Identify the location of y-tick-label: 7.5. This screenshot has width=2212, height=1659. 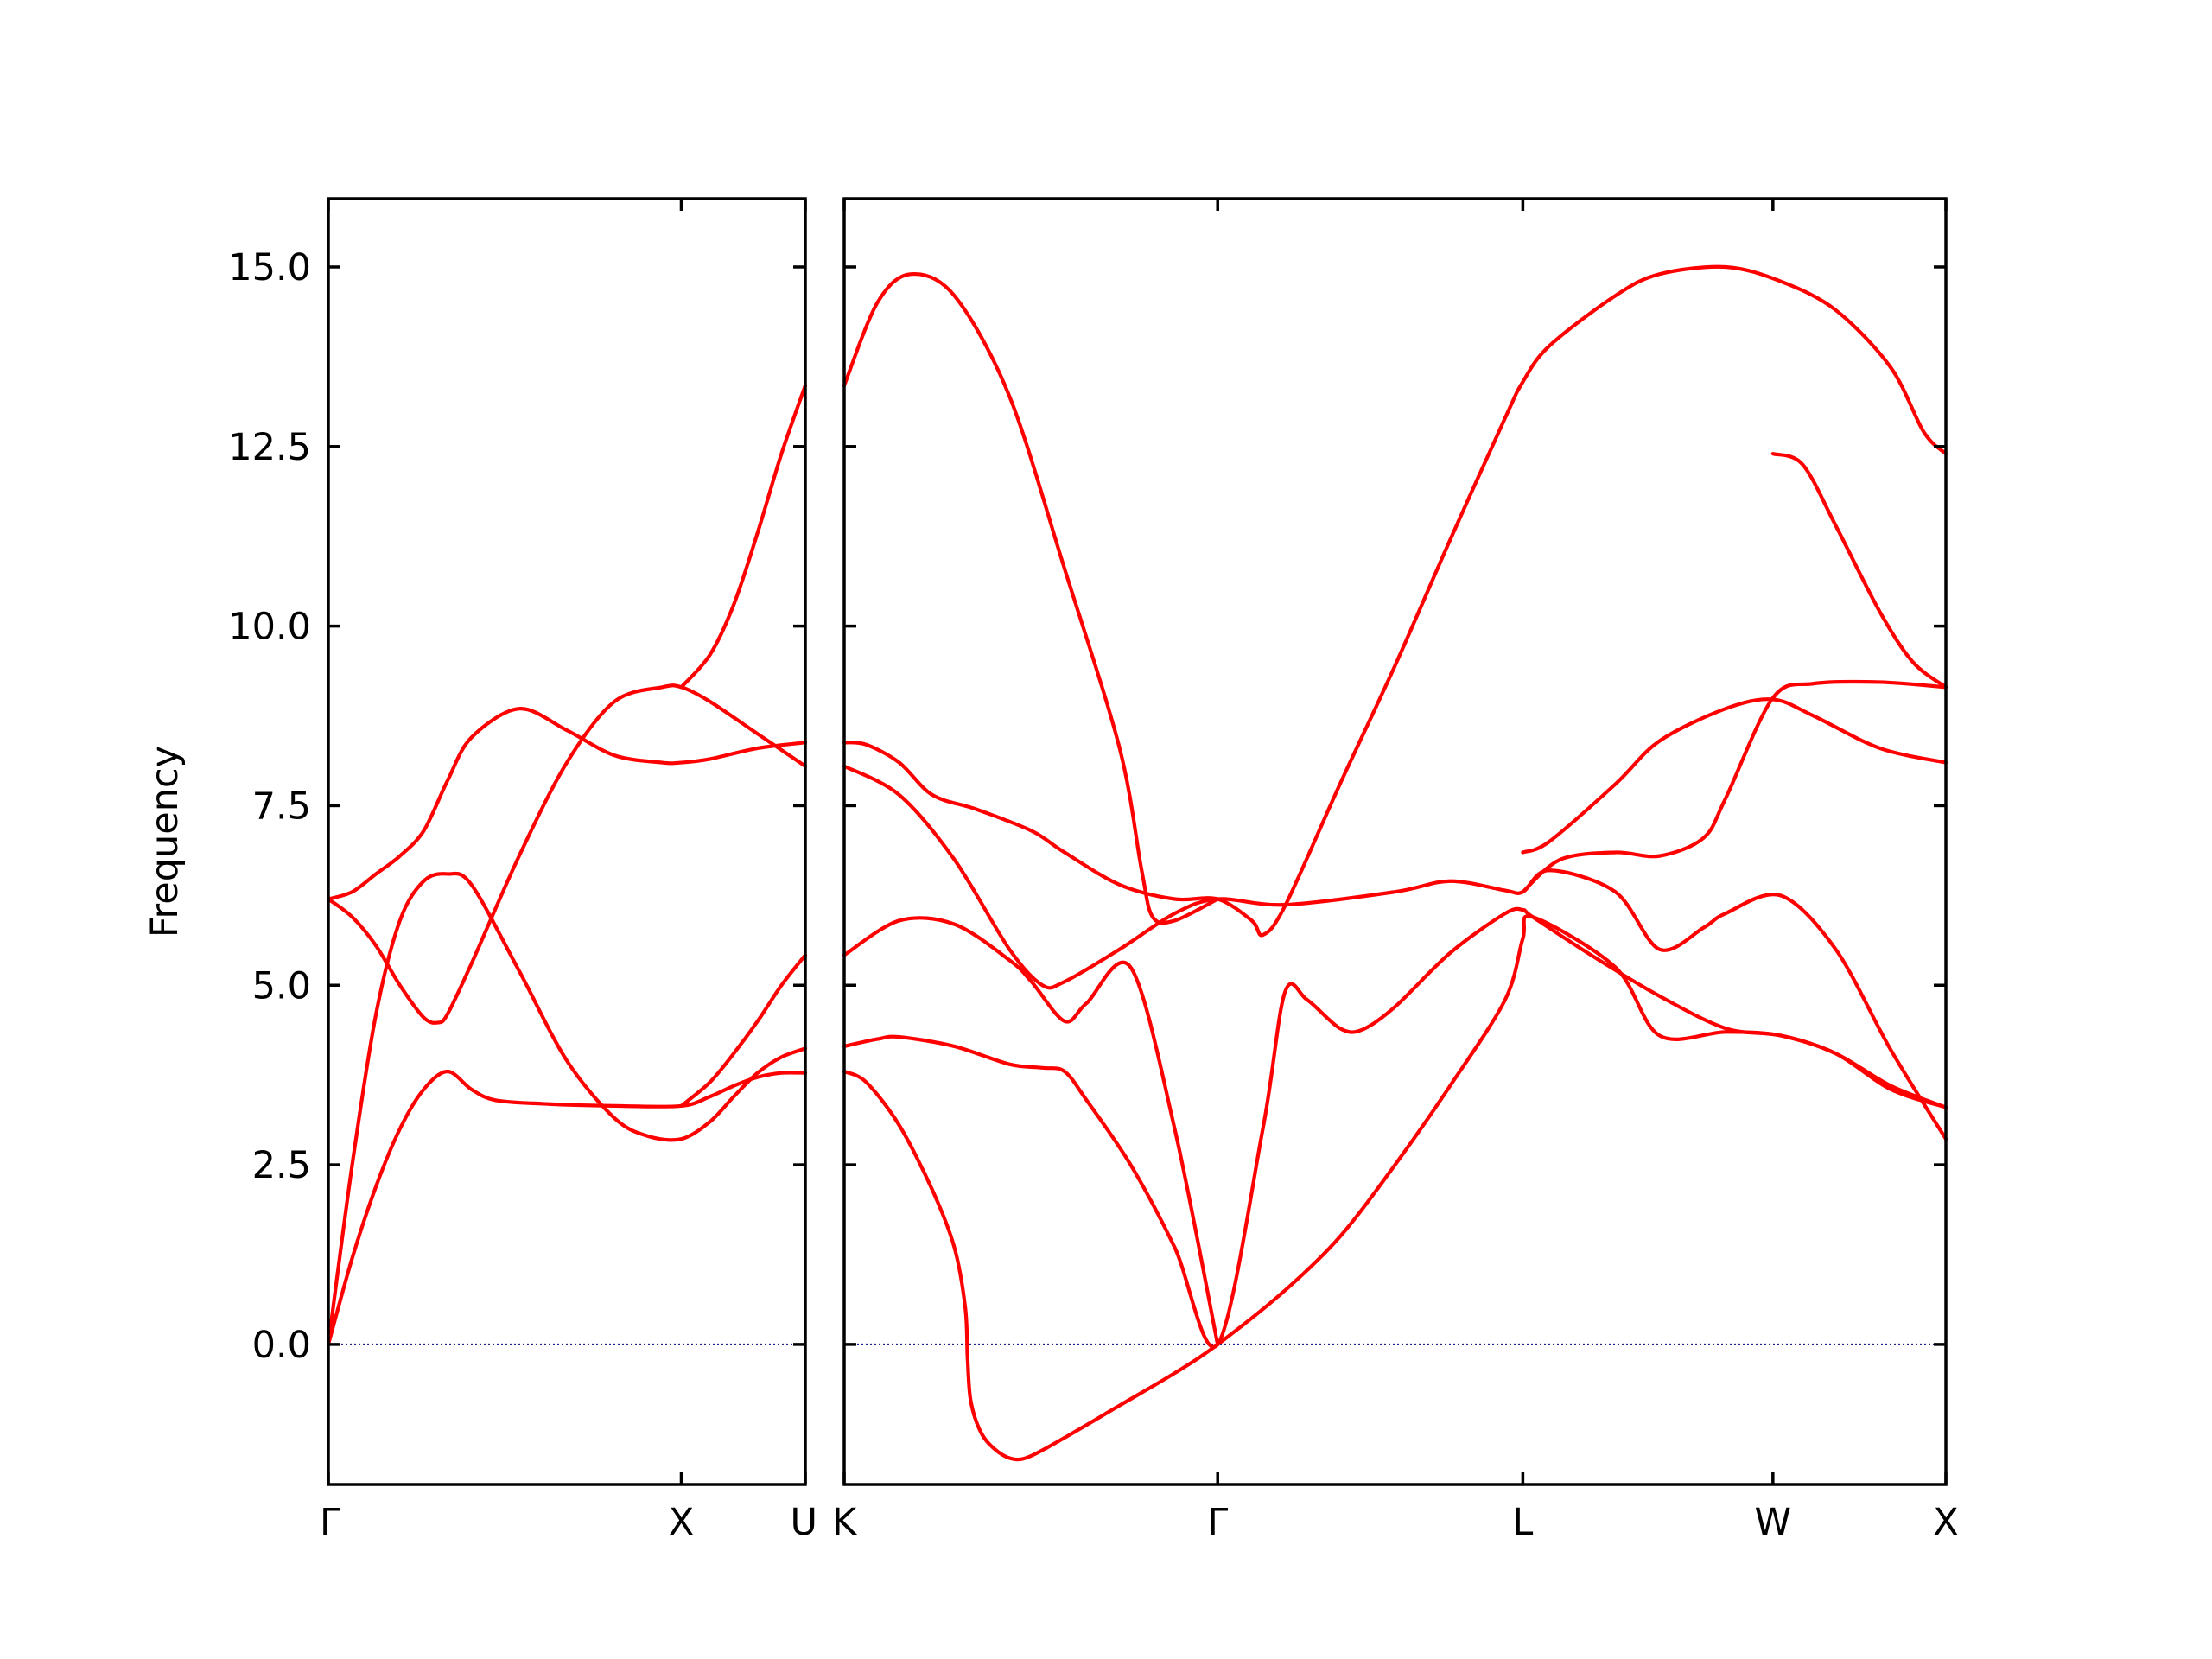
(281, 806).